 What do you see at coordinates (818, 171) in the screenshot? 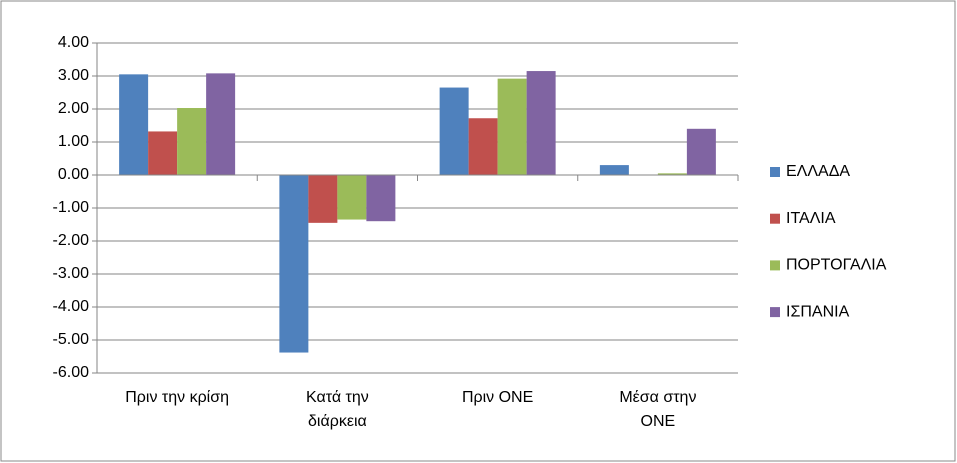
I see `legend-label: ΕΛΛΑΔΑ` at bounding box center [818, 171].